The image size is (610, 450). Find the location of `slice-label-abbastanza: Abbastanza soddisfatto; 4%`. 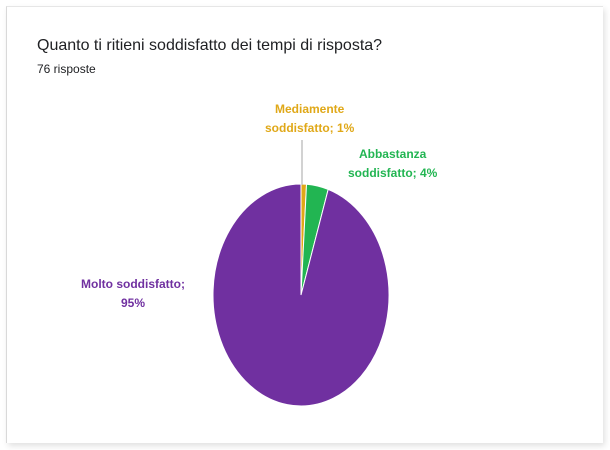

slice-label-abbastanza: Abbastanza soddisfatto; 4% is located at coordinates (393, 163).